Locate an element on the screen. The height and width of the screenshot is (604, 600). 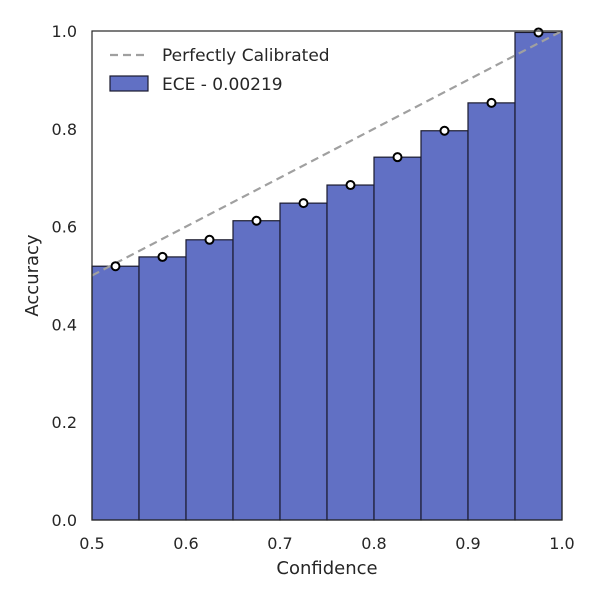
y-tick-label: 1.0 is located at coordinates (64, 31).